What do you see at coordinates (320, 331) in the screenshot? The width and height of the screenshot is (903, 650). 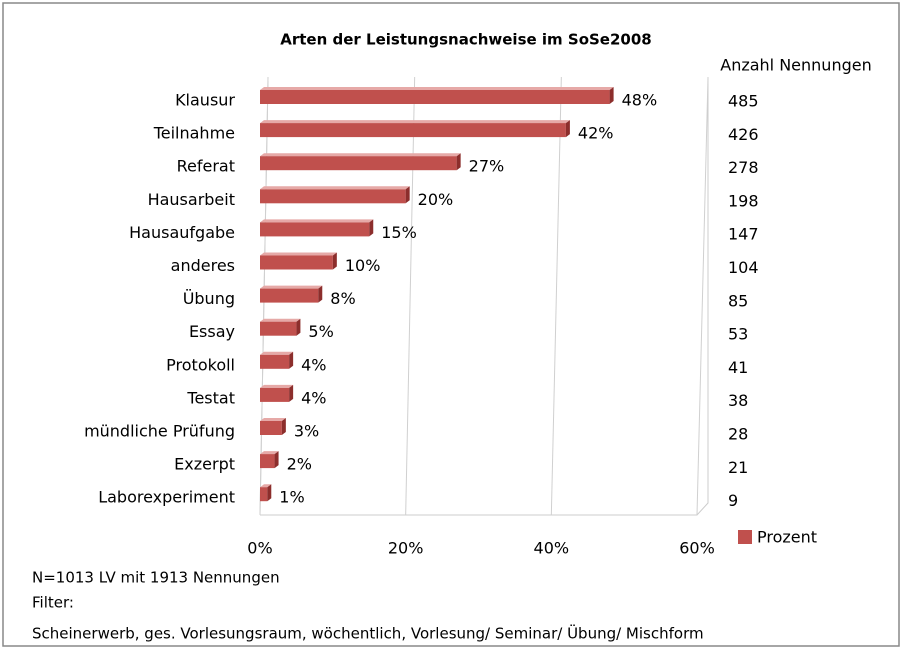 I see `value-label: 5%` at bounding box center [320, 331].